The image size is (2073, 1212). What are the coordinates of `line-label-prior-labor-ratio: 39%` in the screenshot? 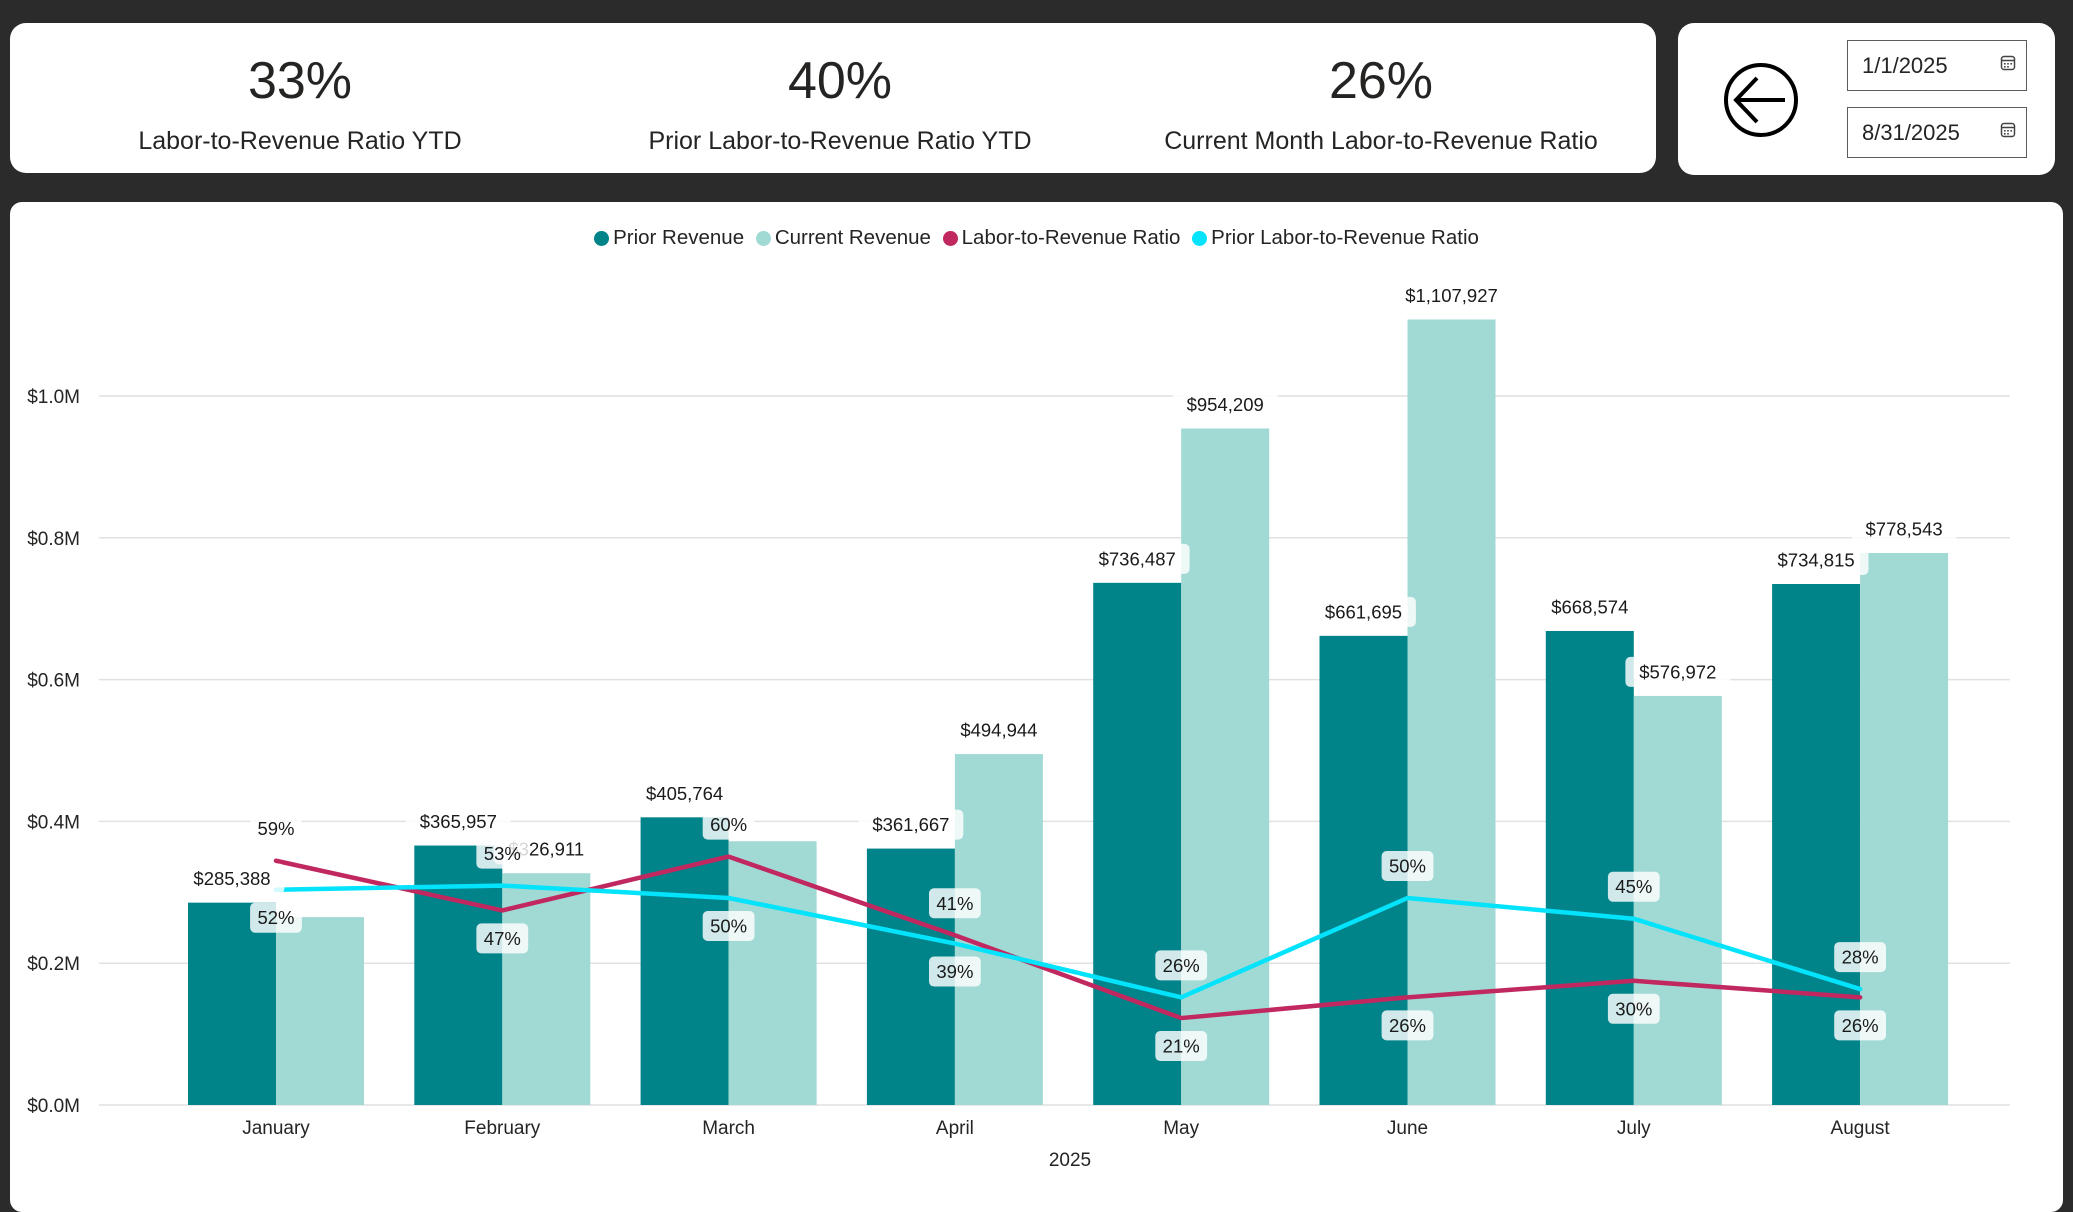 It's located at (954, 971).